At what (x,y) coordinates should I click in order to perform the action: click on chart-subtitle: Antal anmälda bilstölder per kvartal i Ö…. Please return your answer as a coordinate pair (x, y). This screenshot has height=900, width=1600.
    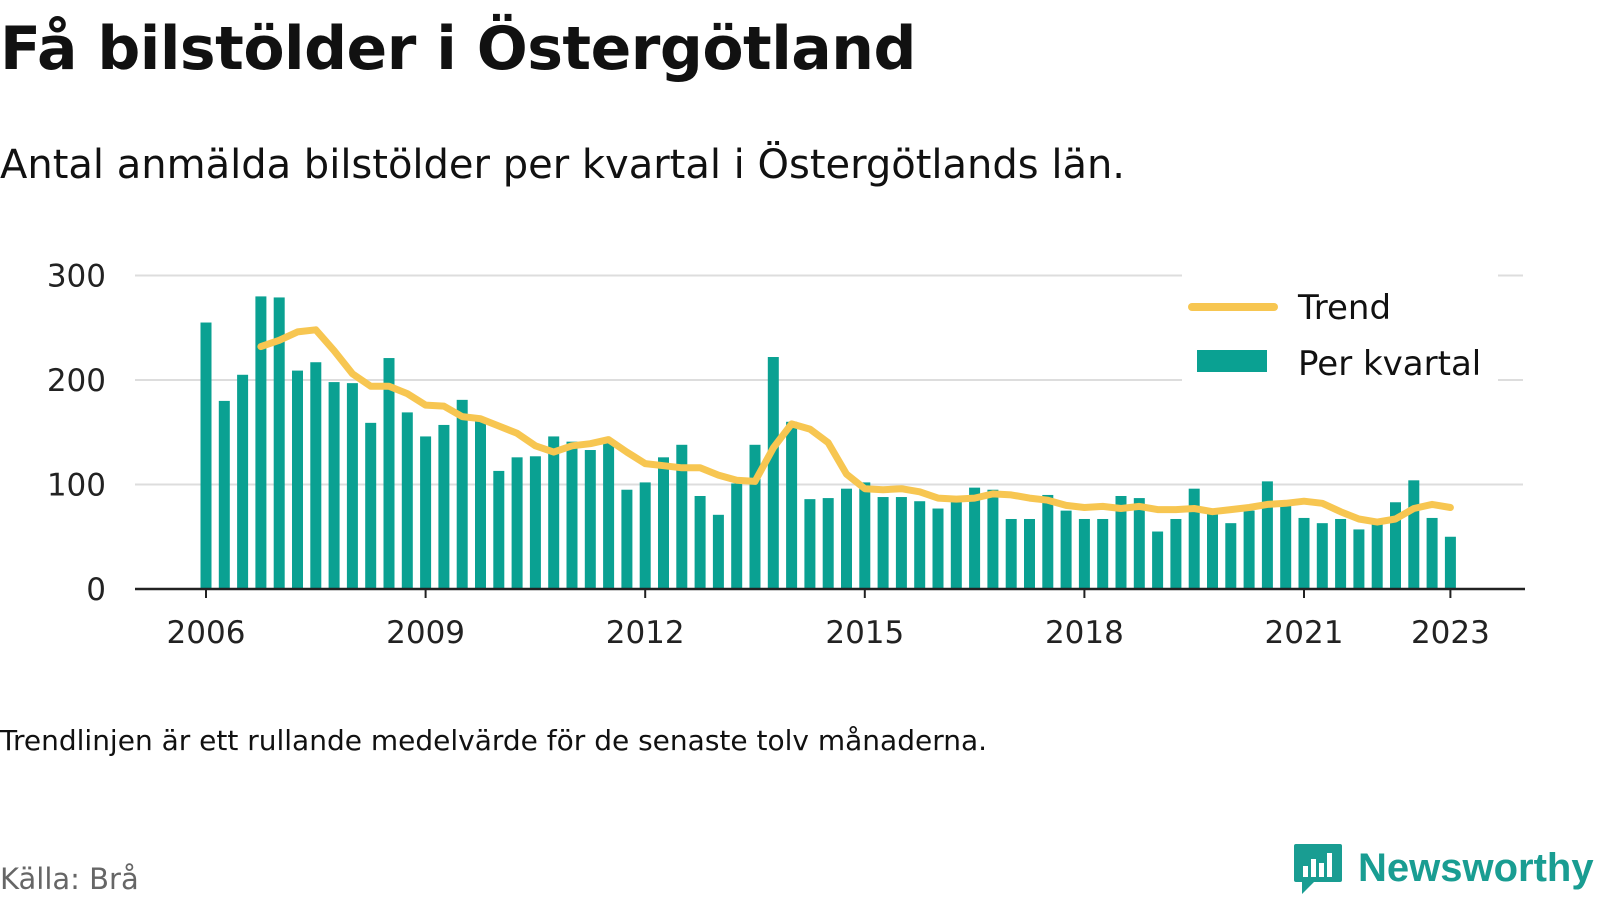
    Looking at the image, I should click on (563, 165).